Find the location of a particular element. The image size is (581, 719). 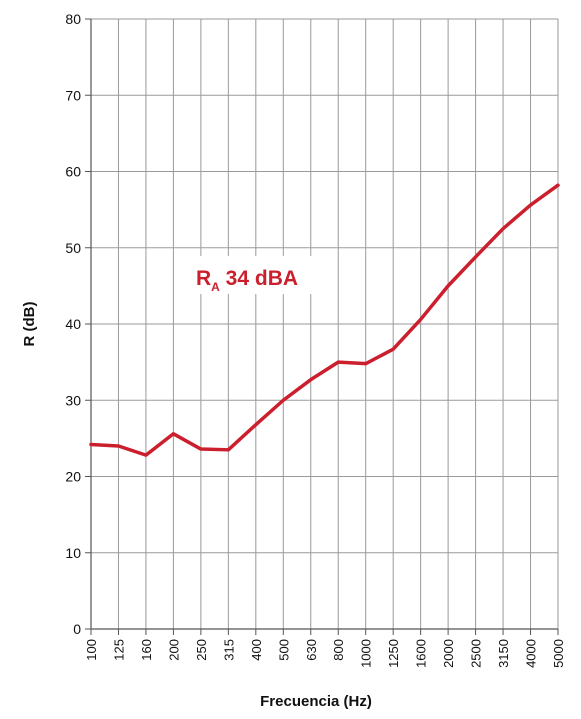

annotation-background is located at coordinates (251, 275).